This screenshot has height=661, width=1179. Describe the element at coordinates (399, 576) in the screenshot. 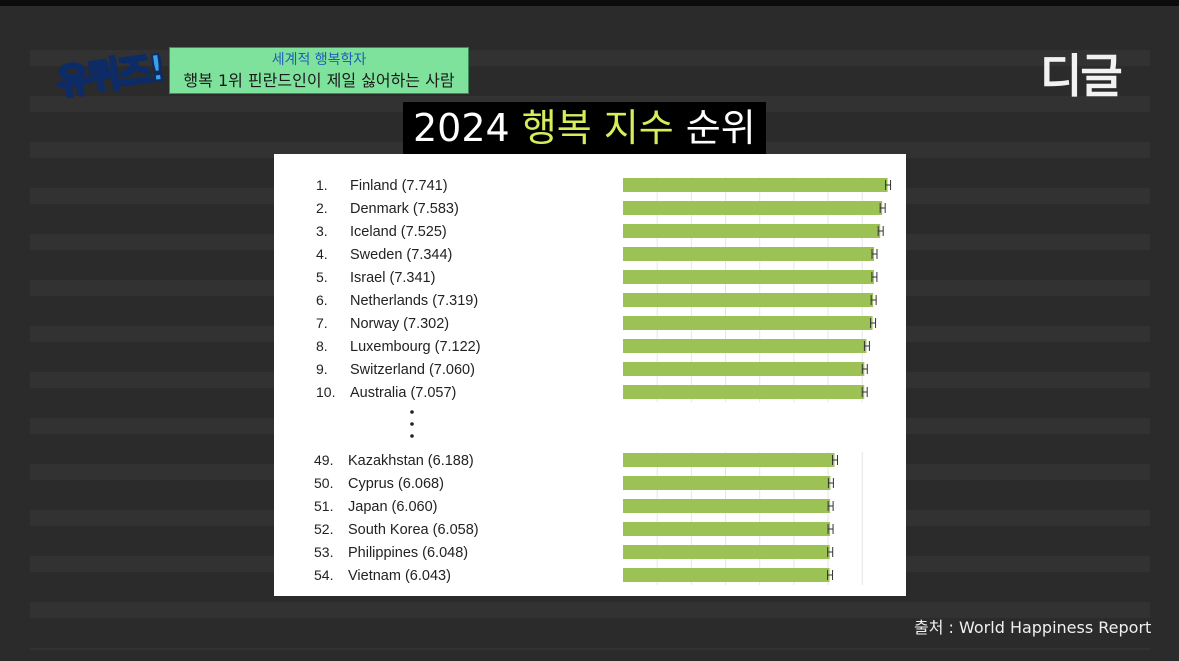

I see `country-label: Vietnam (6.043)` at that location.